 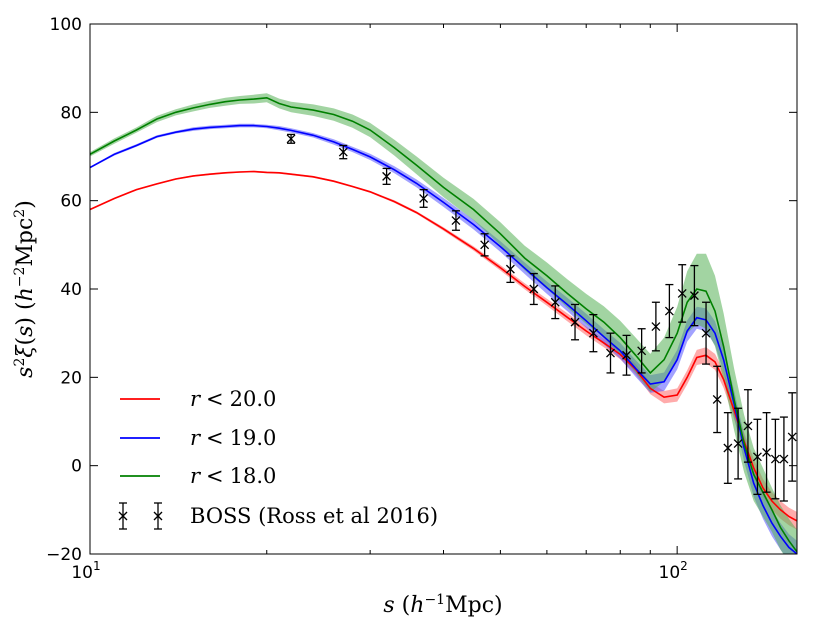 I want to click on y-tick-label: 100, so click(x=66, y=25).